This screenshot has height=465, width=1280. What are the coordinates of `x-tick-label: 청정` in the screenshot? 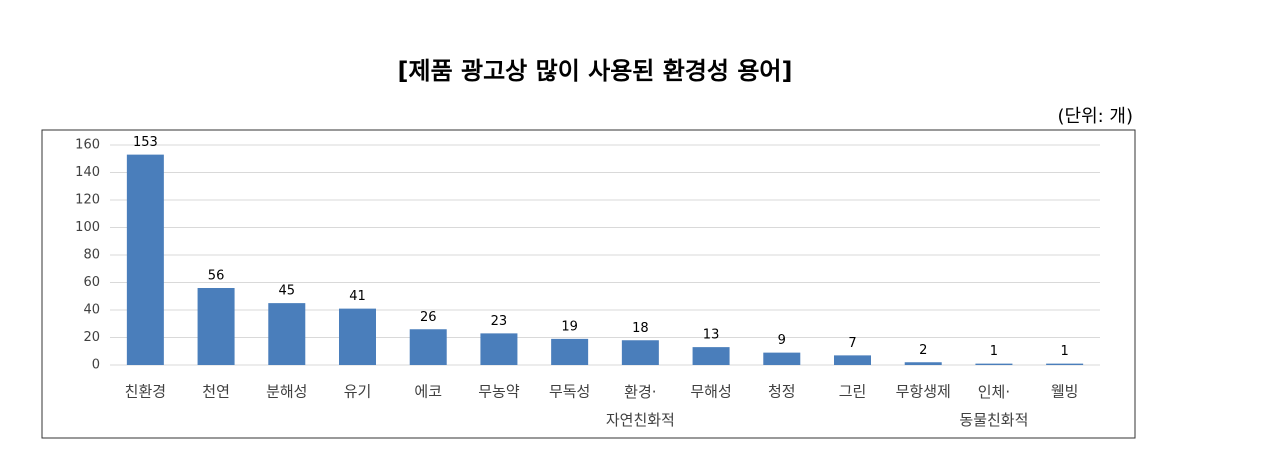 It's located at (782, 392).